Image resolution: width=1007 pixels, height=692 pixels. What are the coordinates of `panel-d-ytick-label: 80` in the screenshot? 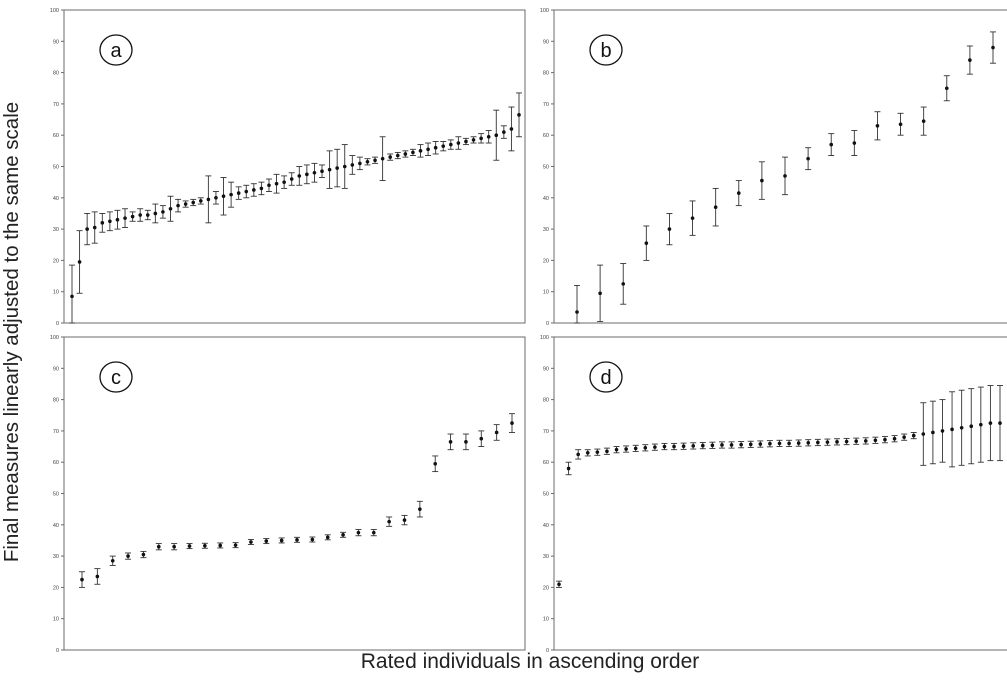 It's located at (546, 401).